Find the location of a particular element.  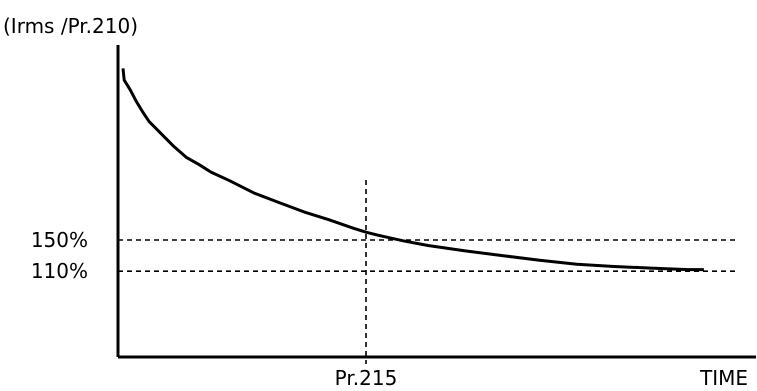

y-axis-label: (Irms /Pr.210) is located at coordinates (70, 26).